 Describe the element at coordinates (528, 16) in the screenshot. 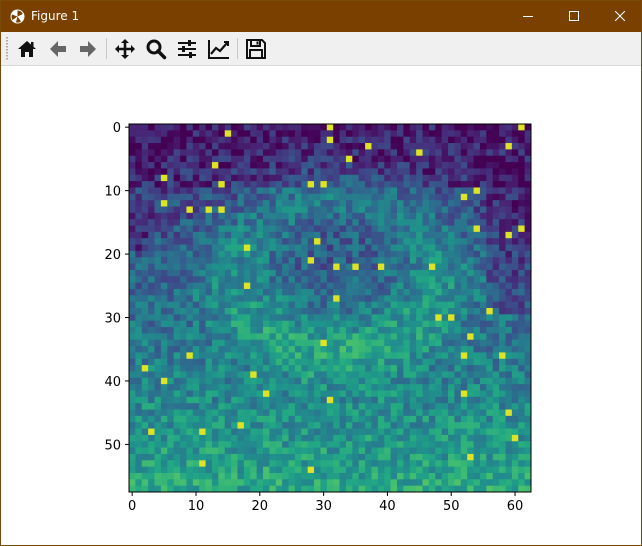

I see `minimize-button` at that location.